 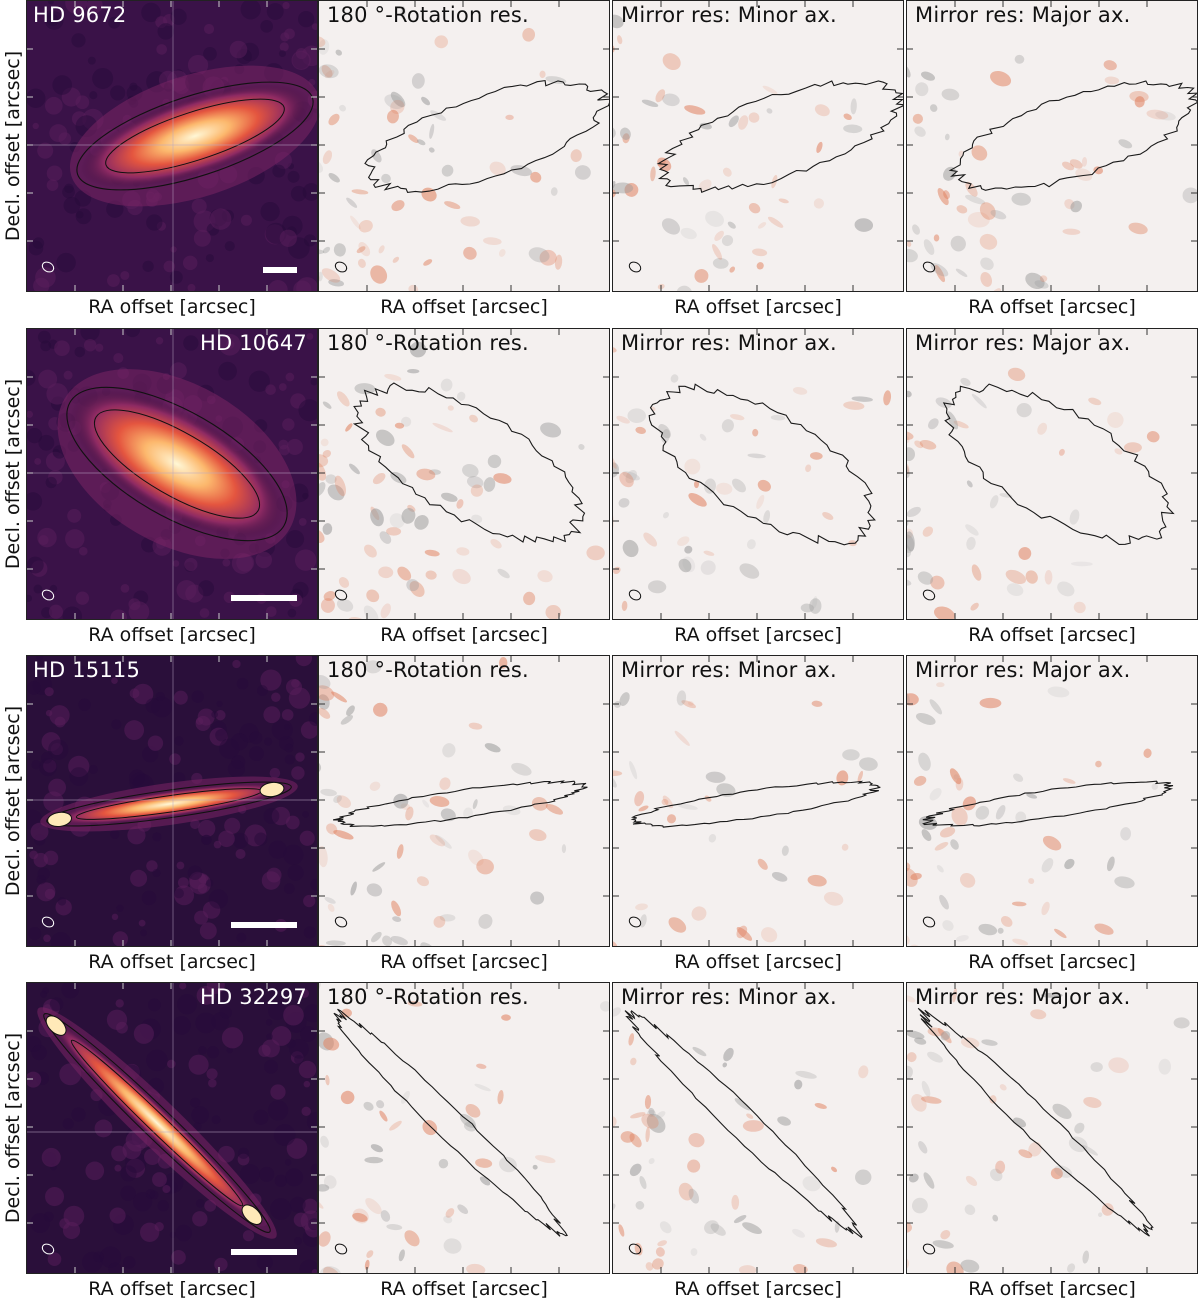 I want to click on panel-title: HD 32297, so click(x=253, y=997).